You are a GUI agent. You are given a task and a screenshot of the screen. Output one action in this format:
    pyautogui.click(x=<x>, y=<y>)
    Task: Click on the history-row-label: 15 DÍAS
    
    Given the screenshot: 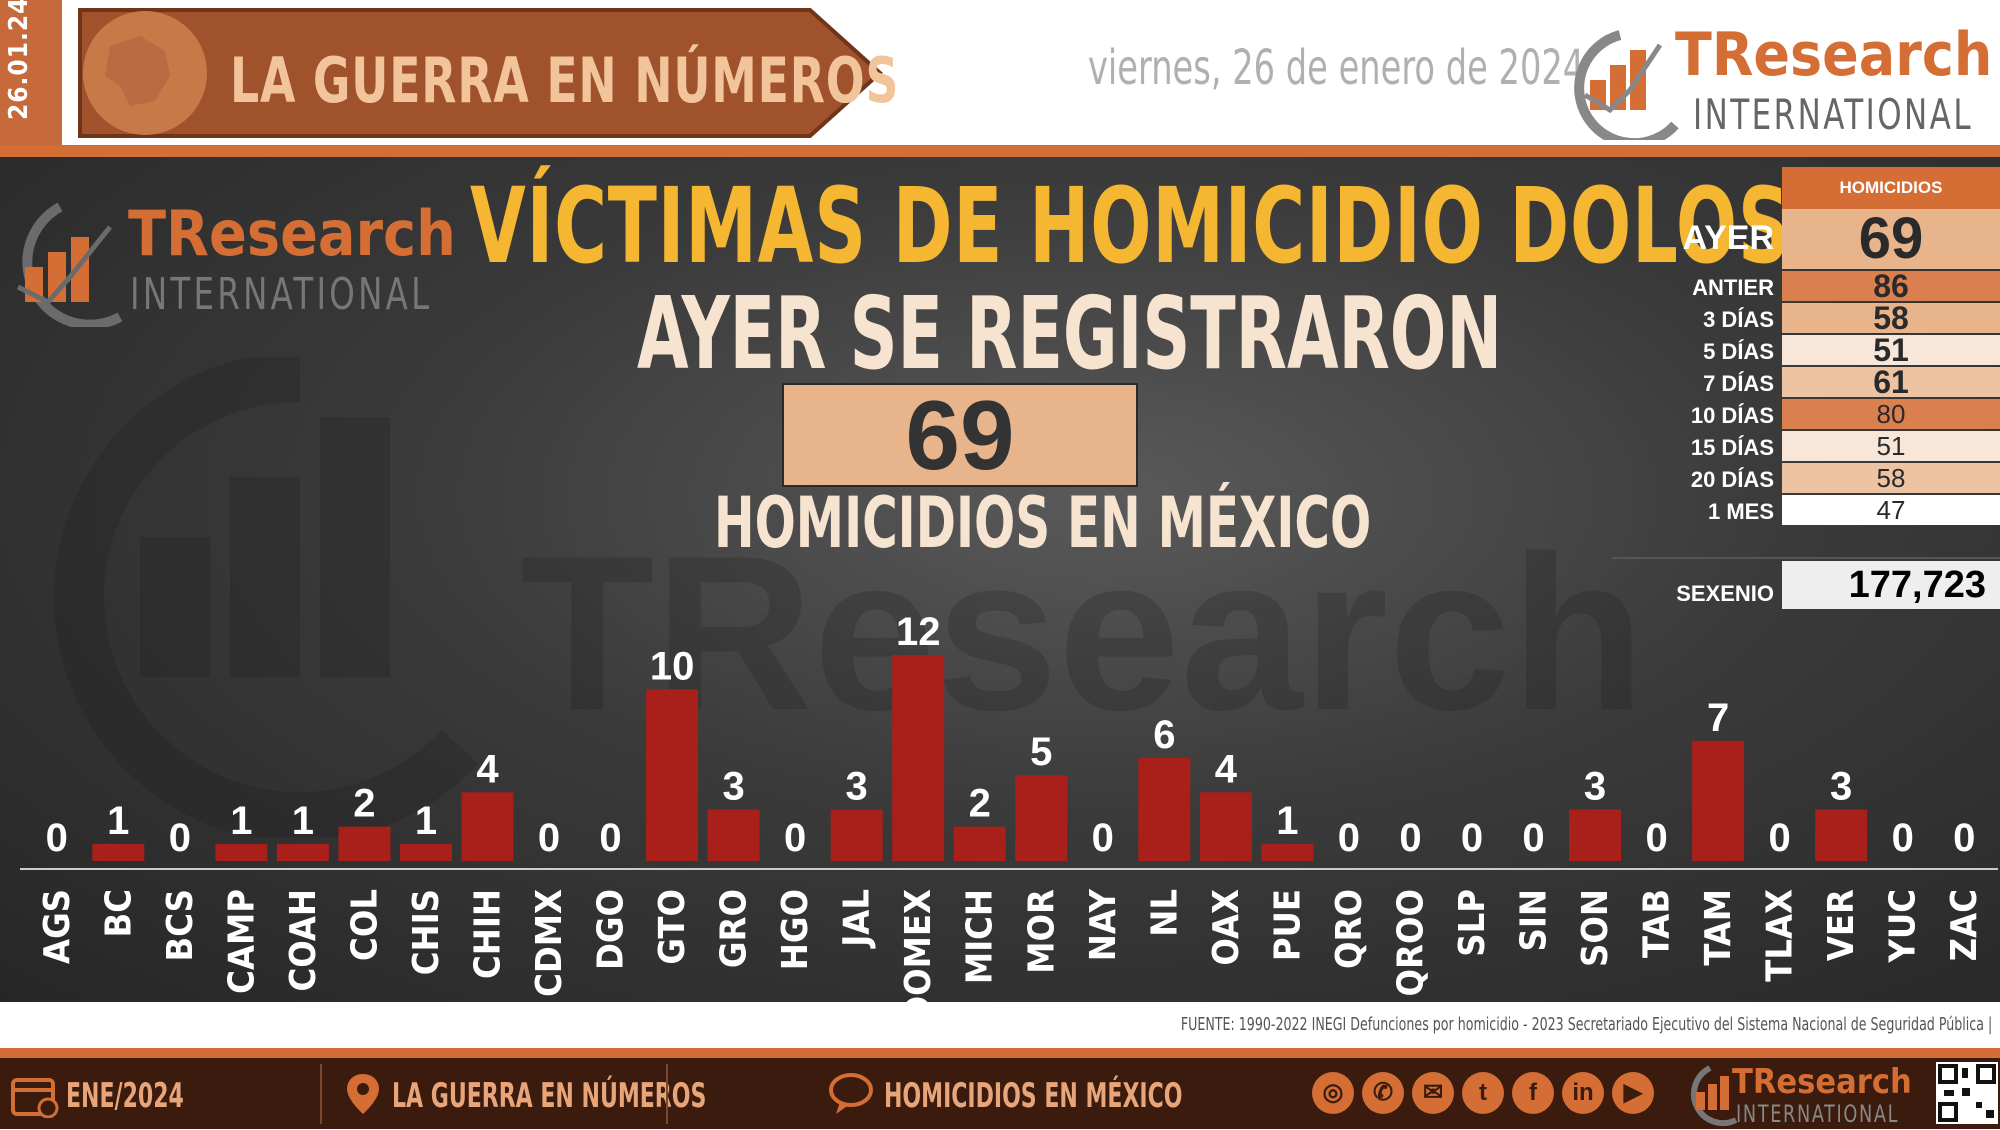 What is the action you would take?
    pyautogui.click(x=1732, y=447)
    